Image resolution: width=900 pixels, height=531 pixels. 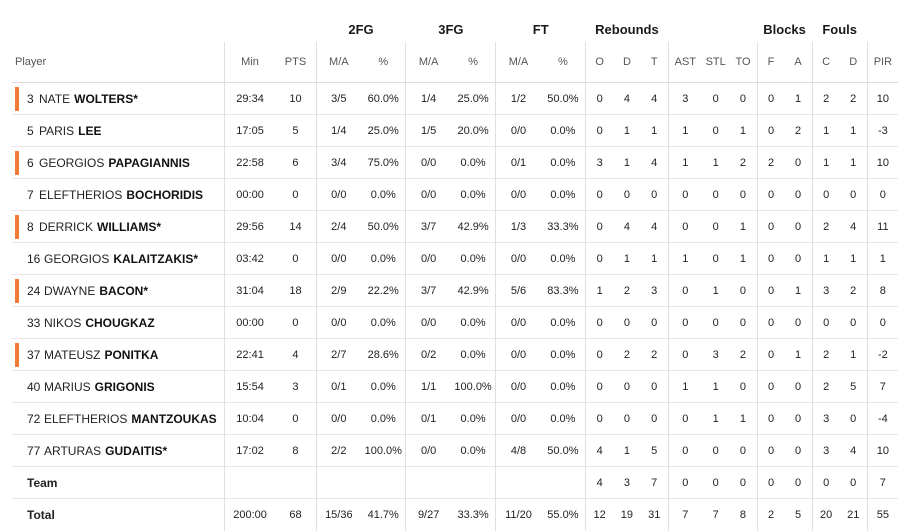 I want to click on group-ft: FT, so click(x=540, y=29).